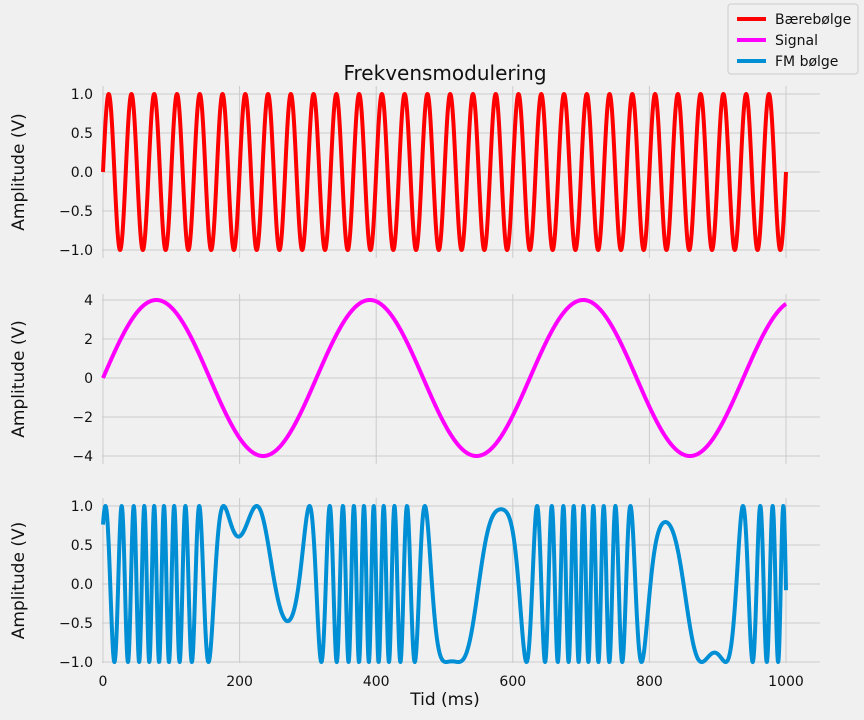 Image resolution: width=864 pixels, height=720 pixels. I want to click on y-tick-label: −4, so click(82, 457).